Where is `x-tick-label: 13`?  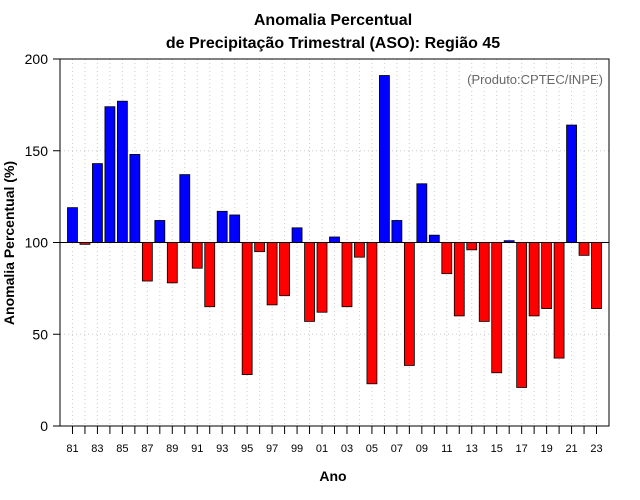 x-tick-label: 13 is located at coordinates (472, 449).